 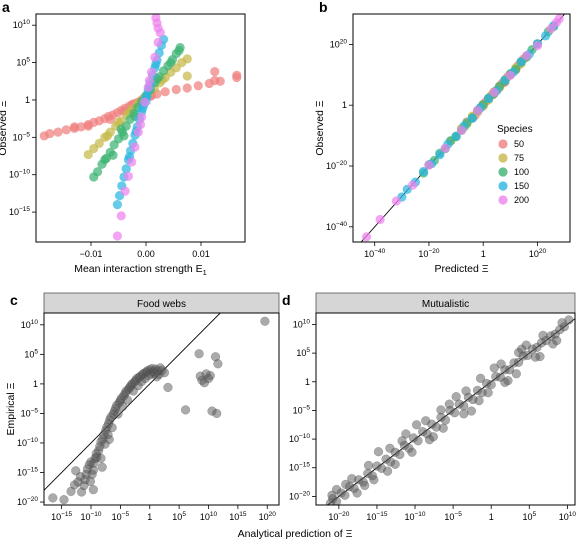 What do you see at coordinates (302, 323) in the screenshot?
I see `y-tick-label: 1010` at bounding box center [302, 323].